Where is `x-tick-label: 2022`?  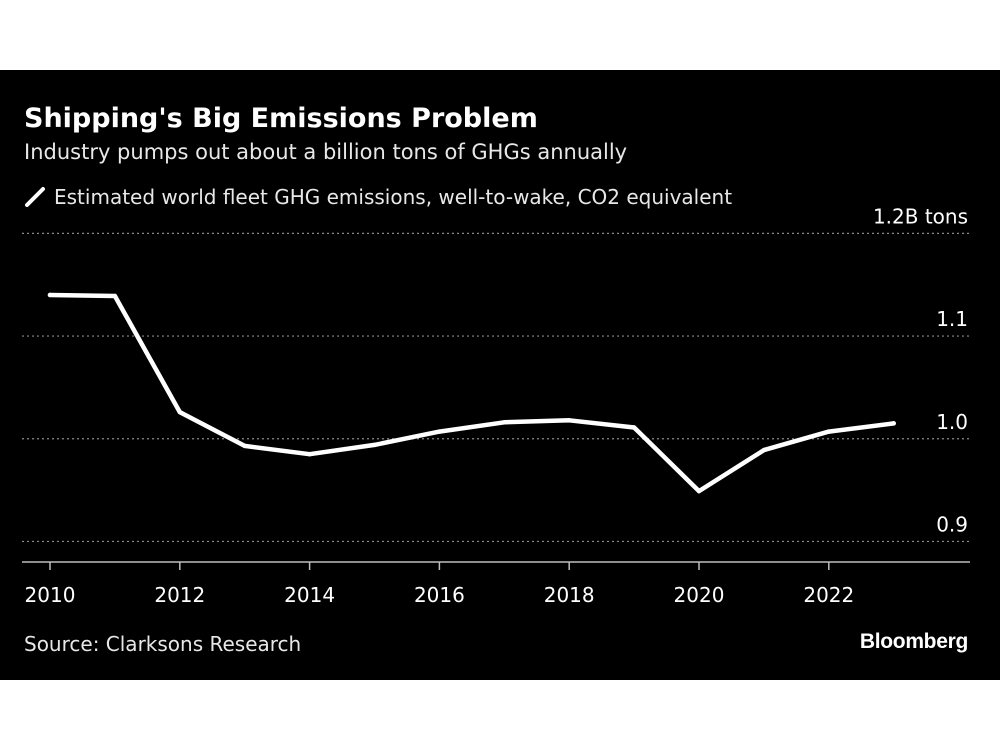 x-tick-label: 2022 is located at coordinates (828, 595).